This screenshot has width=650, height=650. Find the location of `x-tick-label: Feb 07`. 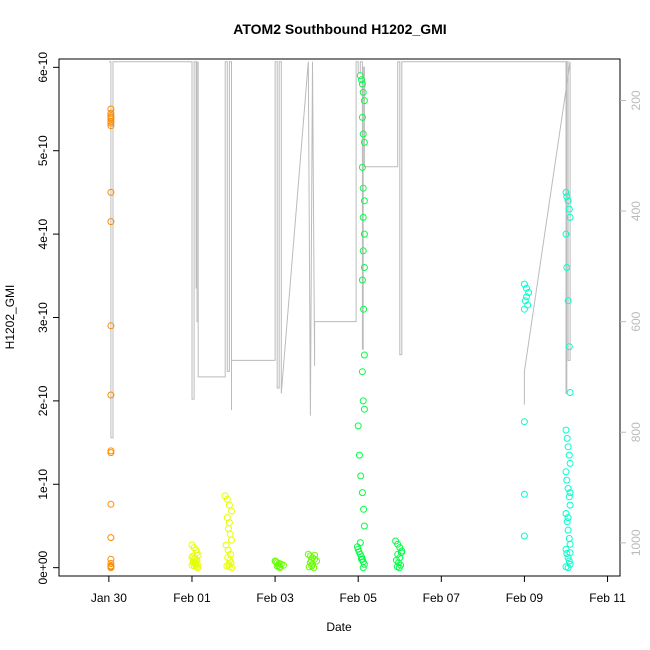

x-tick-label: Feb 07 is located at coordinates (442, 598).